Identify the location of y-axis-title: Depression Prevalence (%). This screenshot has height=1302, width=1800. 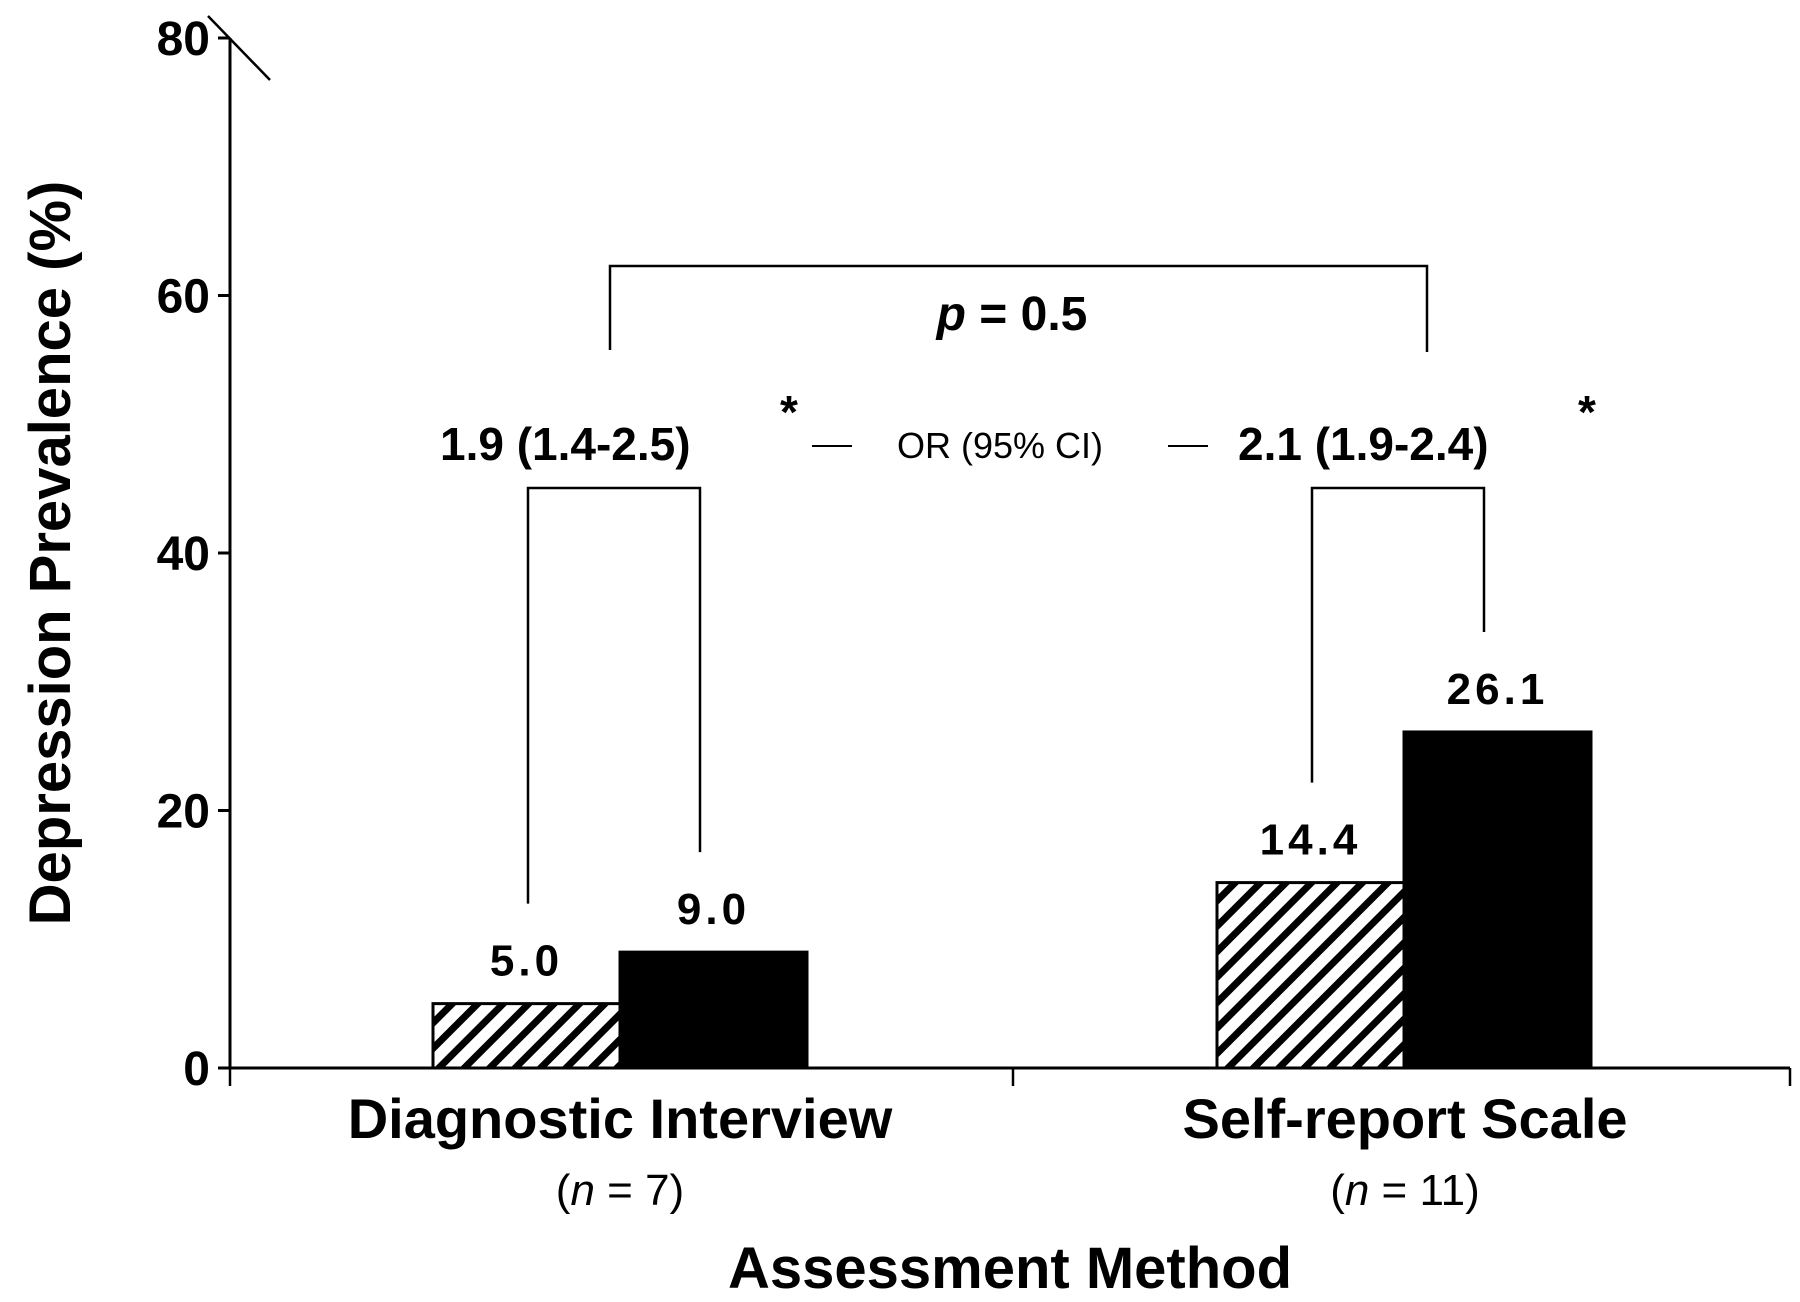
(50, 553).